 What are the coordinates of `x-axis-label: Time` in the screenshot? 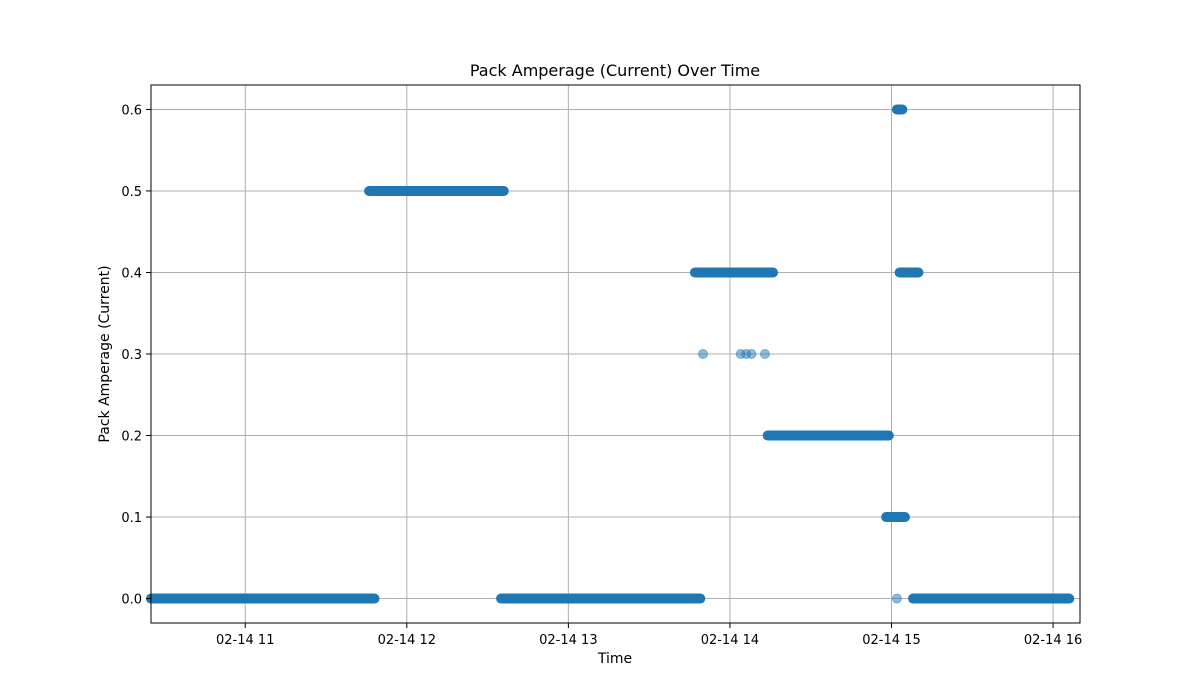 It's located at (614, 659).